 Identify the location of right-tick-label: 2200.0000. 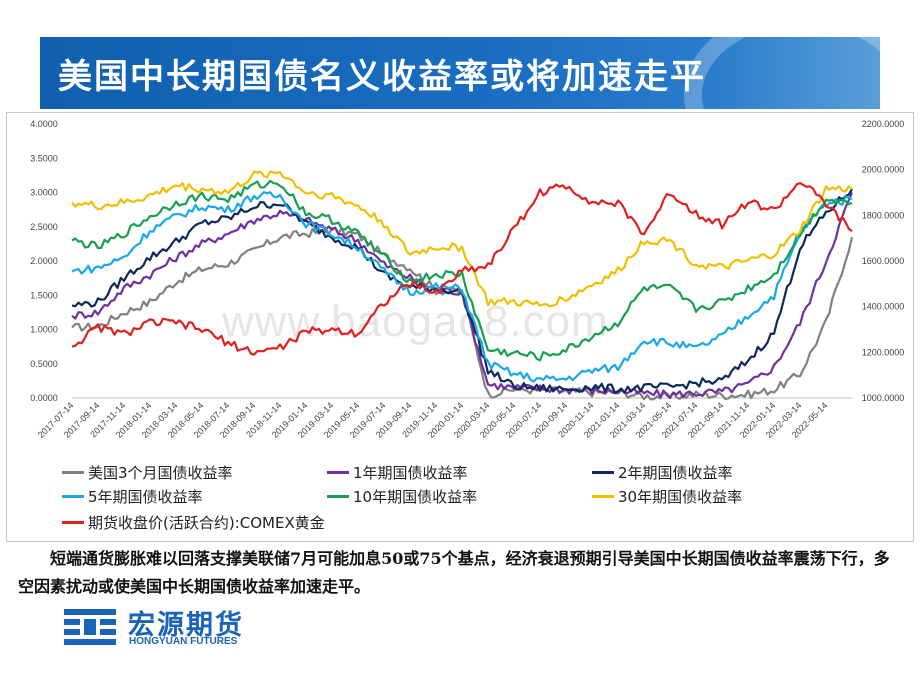
(883, 124).